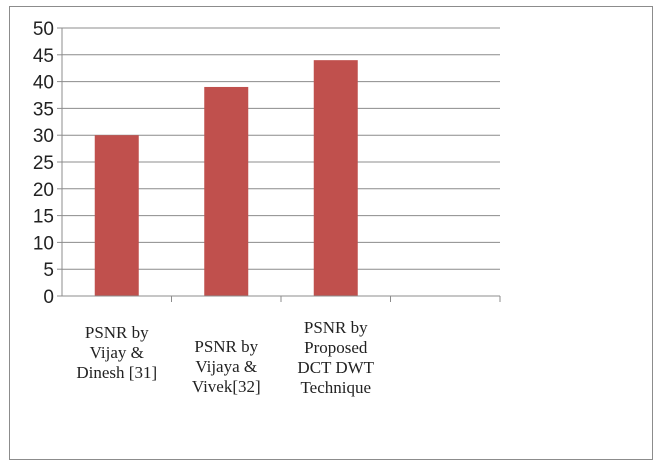 This screenshot has width=657, height=463. I want to click on category-label-line: Dinesh [31], so click(117, 372).